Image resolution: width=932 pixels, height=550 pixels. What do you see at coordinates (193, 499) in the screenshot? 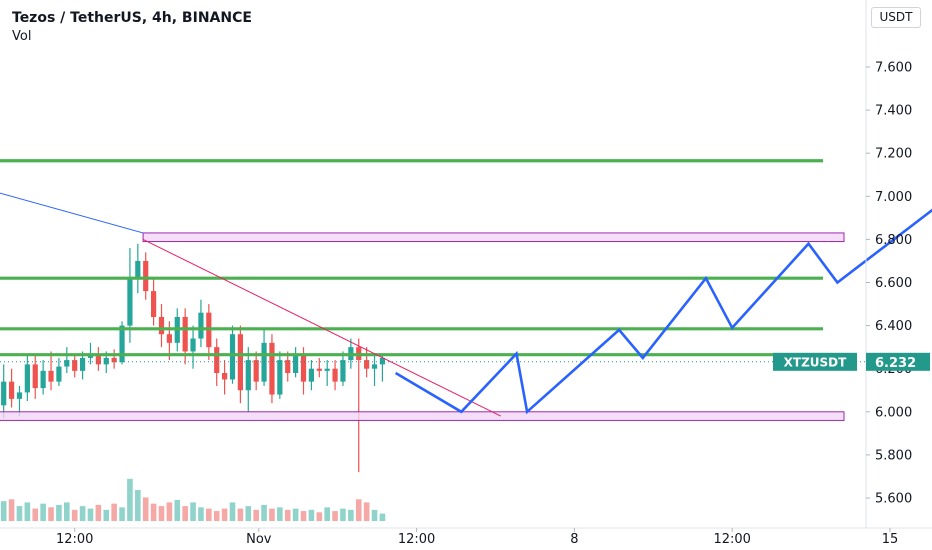
I see `volume-histogram` at bounding box center [193, 499].